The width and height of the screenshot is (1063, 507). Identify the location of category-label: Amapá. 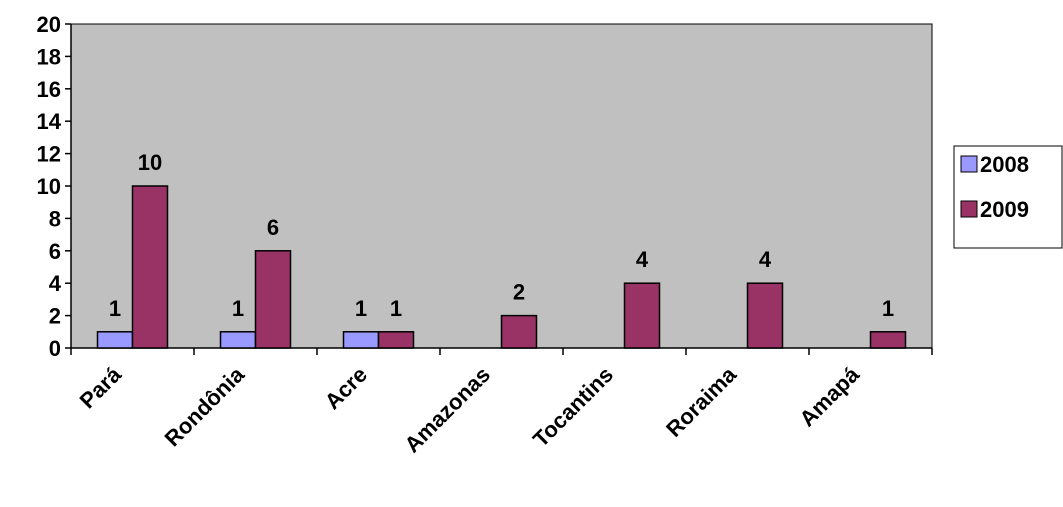
(829, 396).